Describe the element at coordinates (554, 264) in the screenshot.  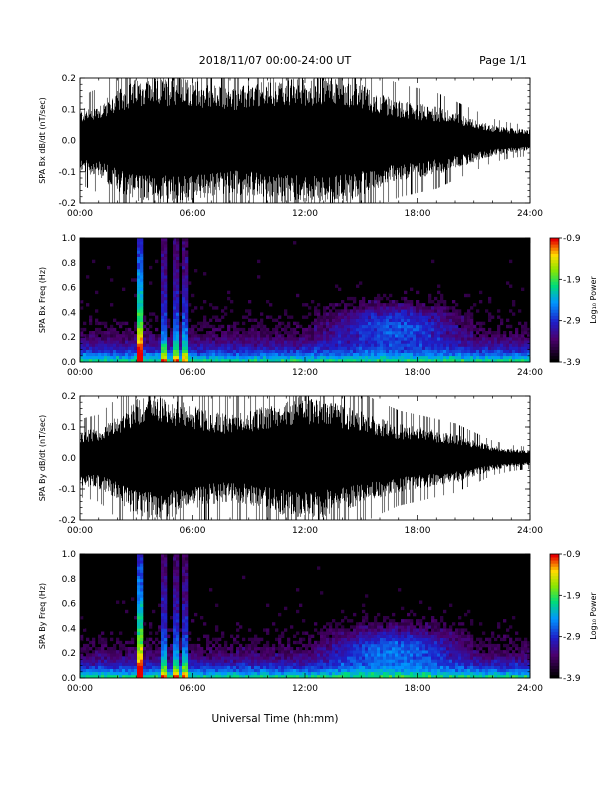
I see `colorbar-segment` at that location.